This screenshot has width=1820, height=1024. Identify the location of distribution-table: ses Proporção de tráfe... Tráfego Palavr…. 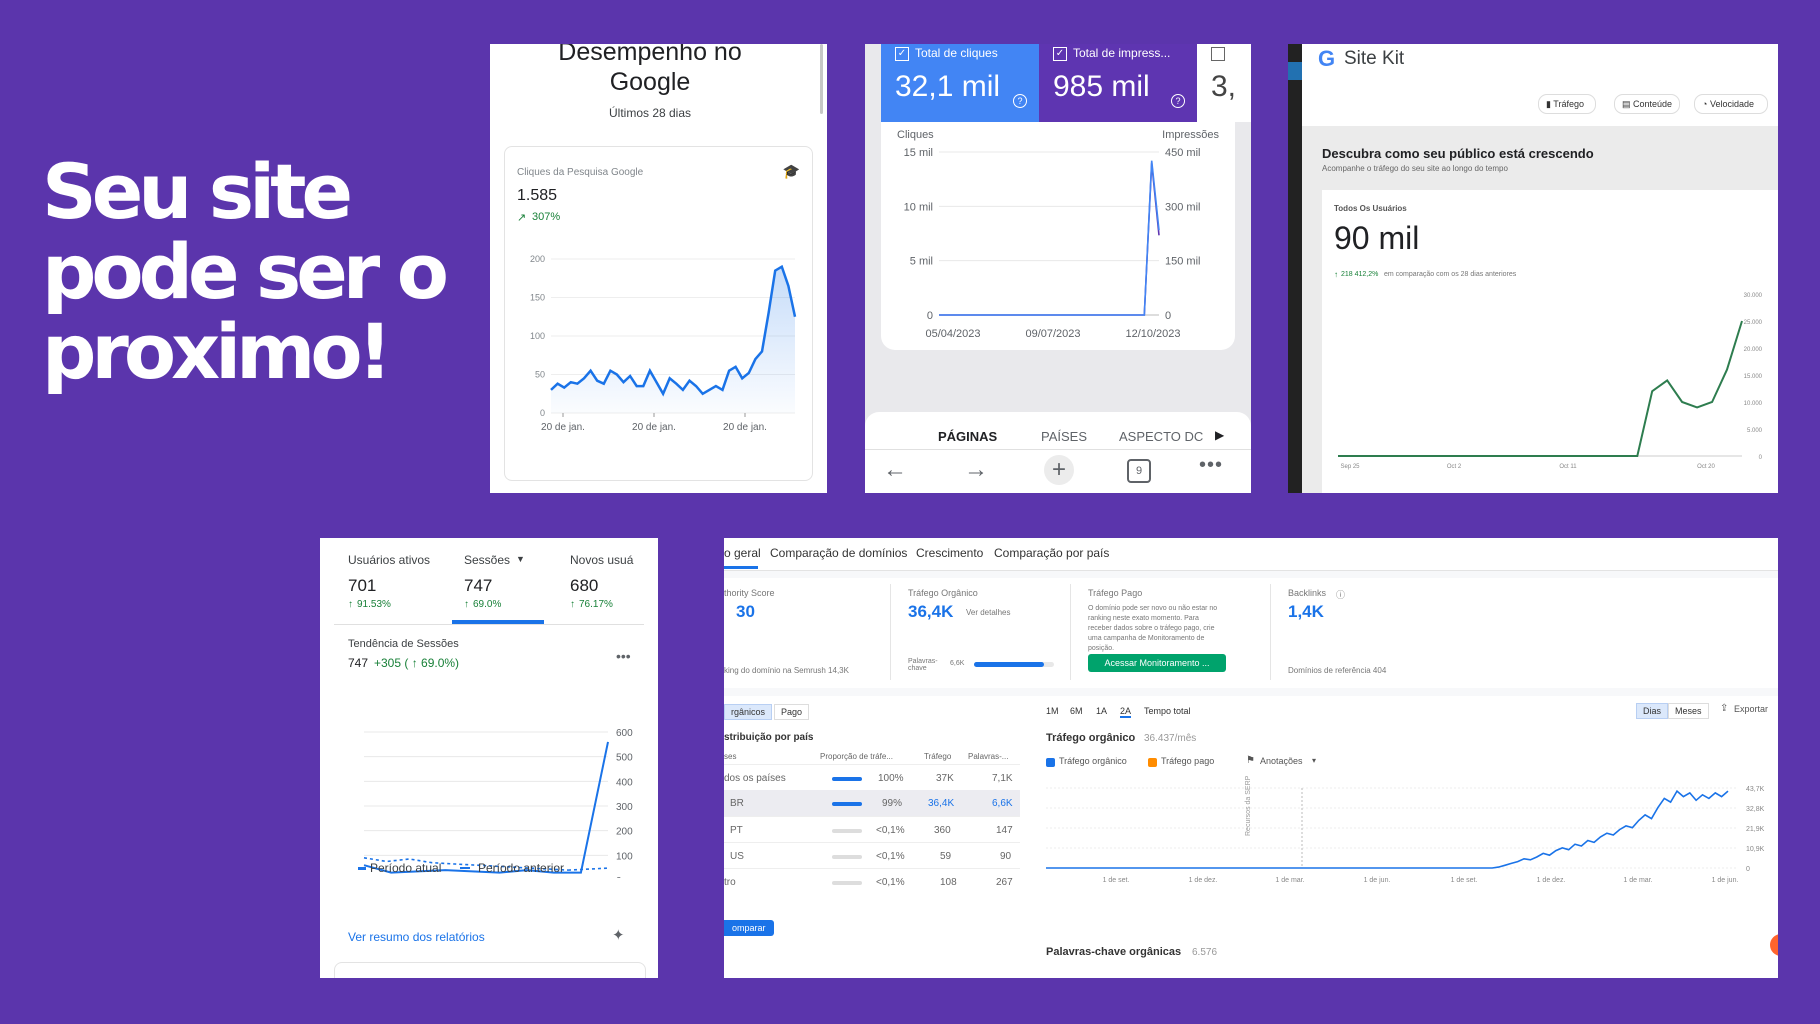
(872, 820).